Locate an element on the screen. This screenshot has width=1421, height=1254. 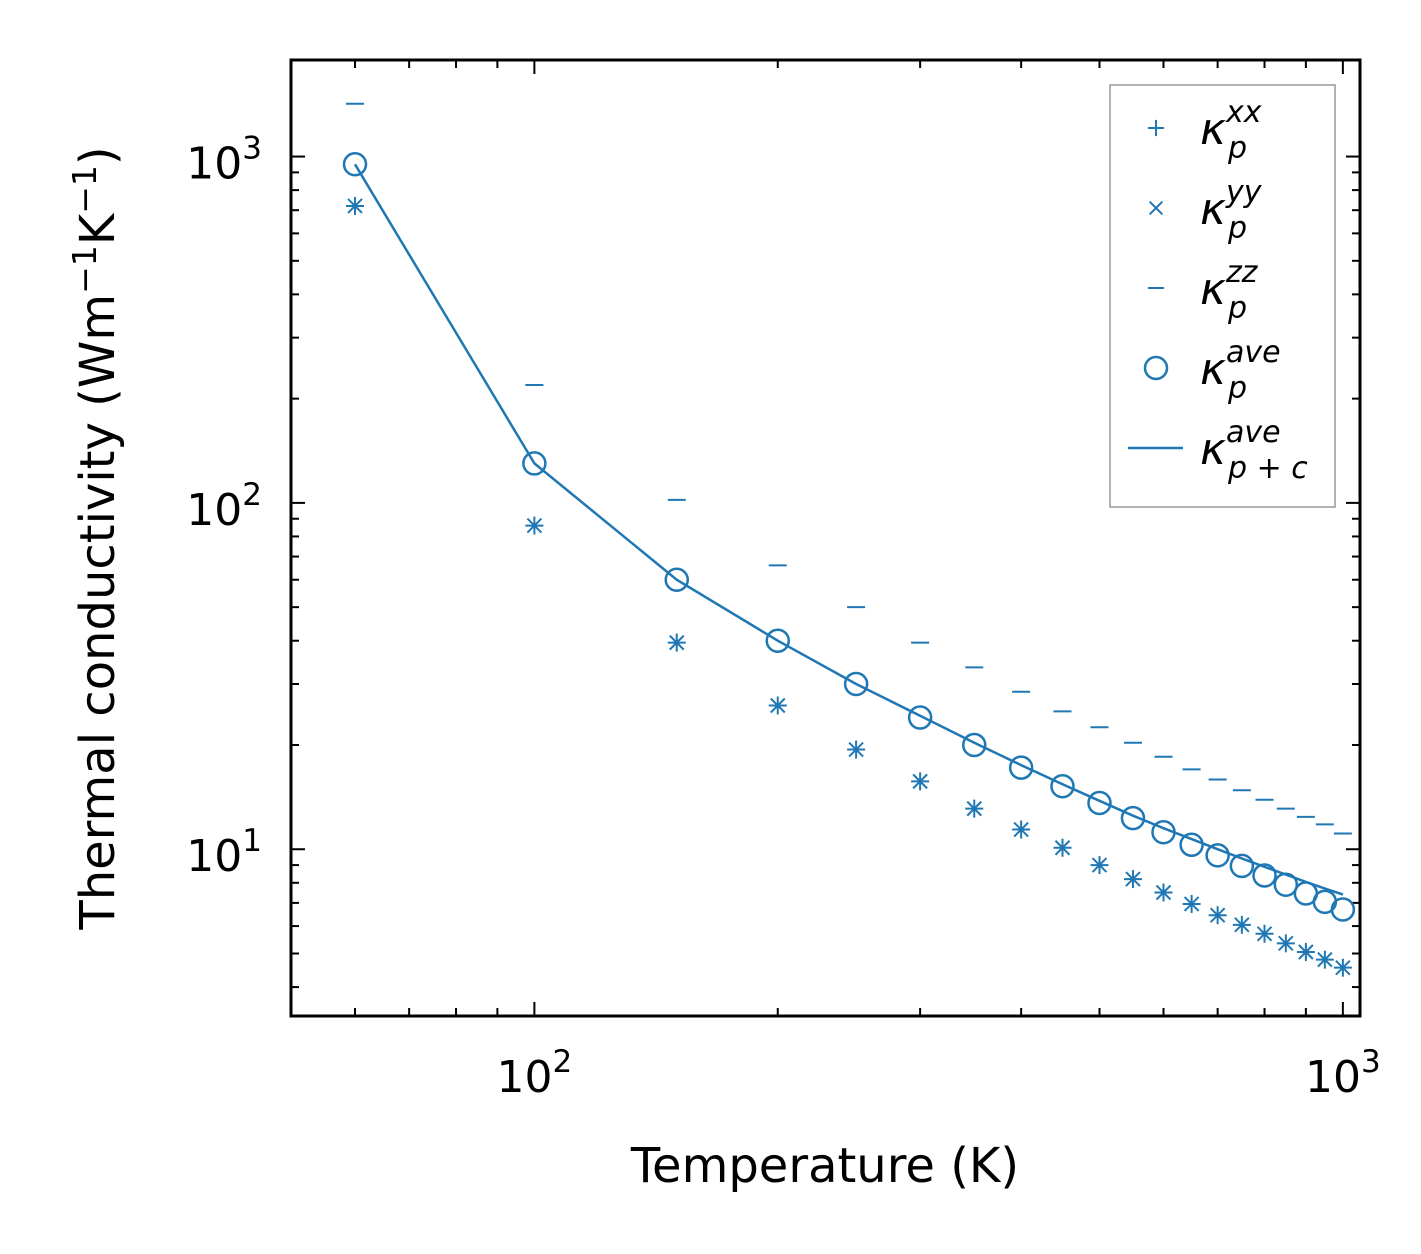
legend-item-kzz: κzz p is located at coordinates (1203, 290).